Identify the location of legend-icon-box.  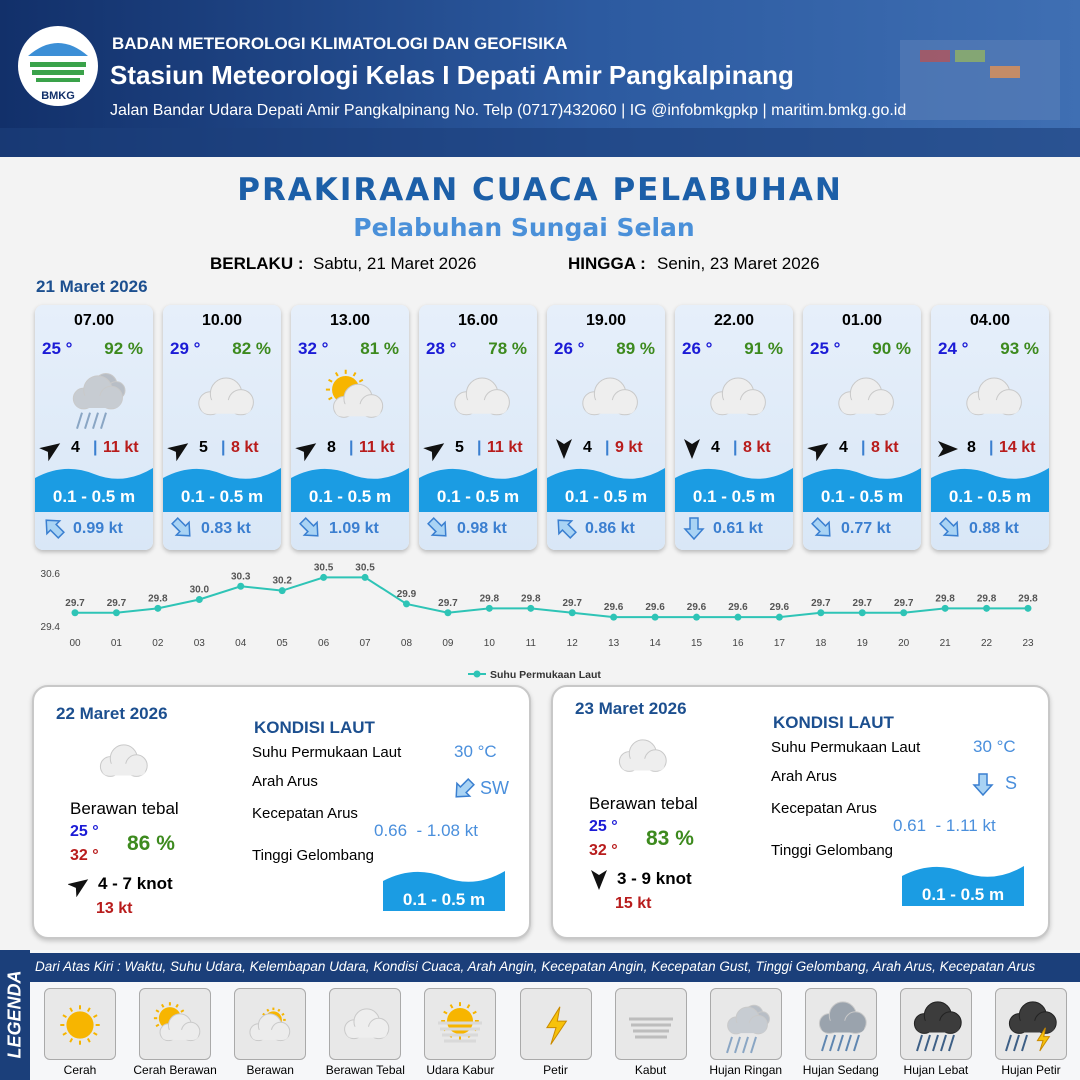
(365, 1024).